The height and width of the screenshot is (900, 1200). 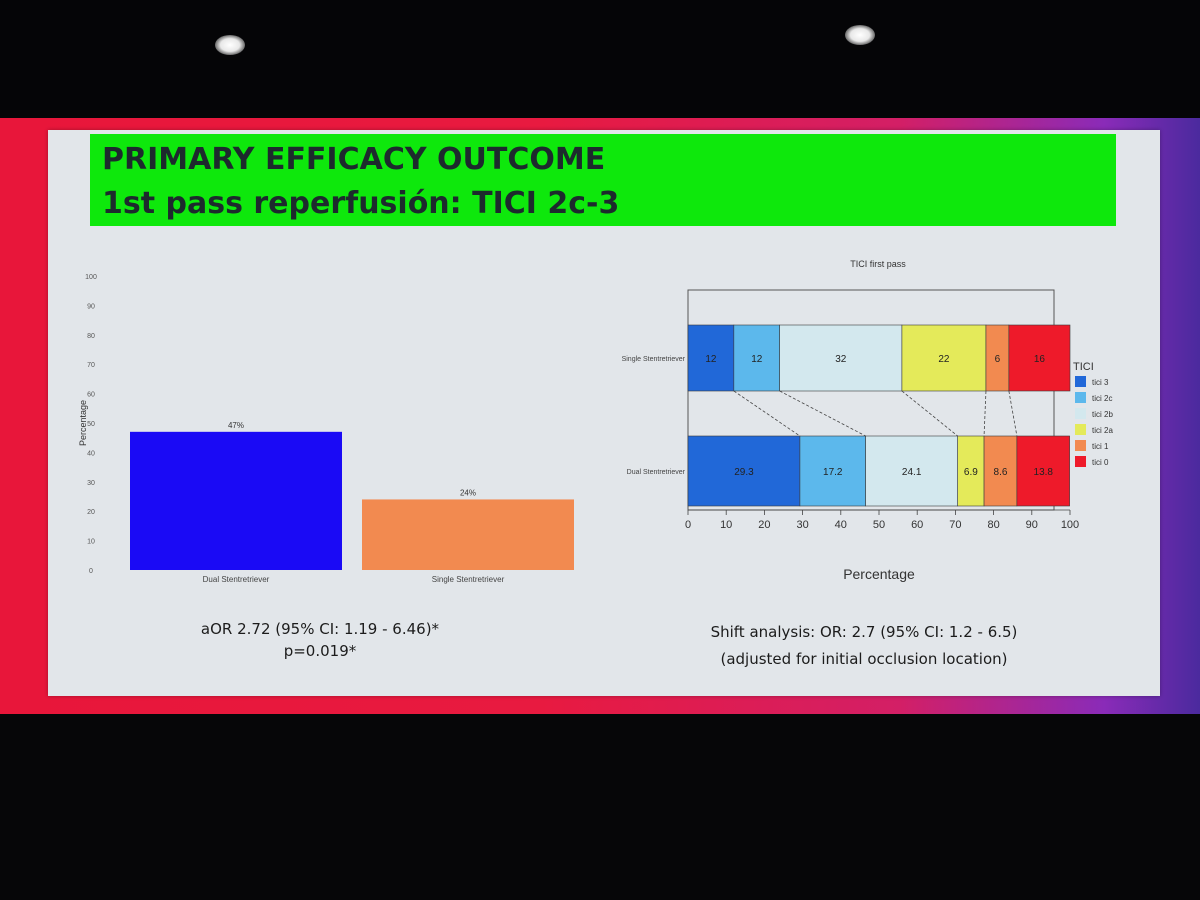 I want to click on segment-value-label: 22, so click(x=944, y=359).